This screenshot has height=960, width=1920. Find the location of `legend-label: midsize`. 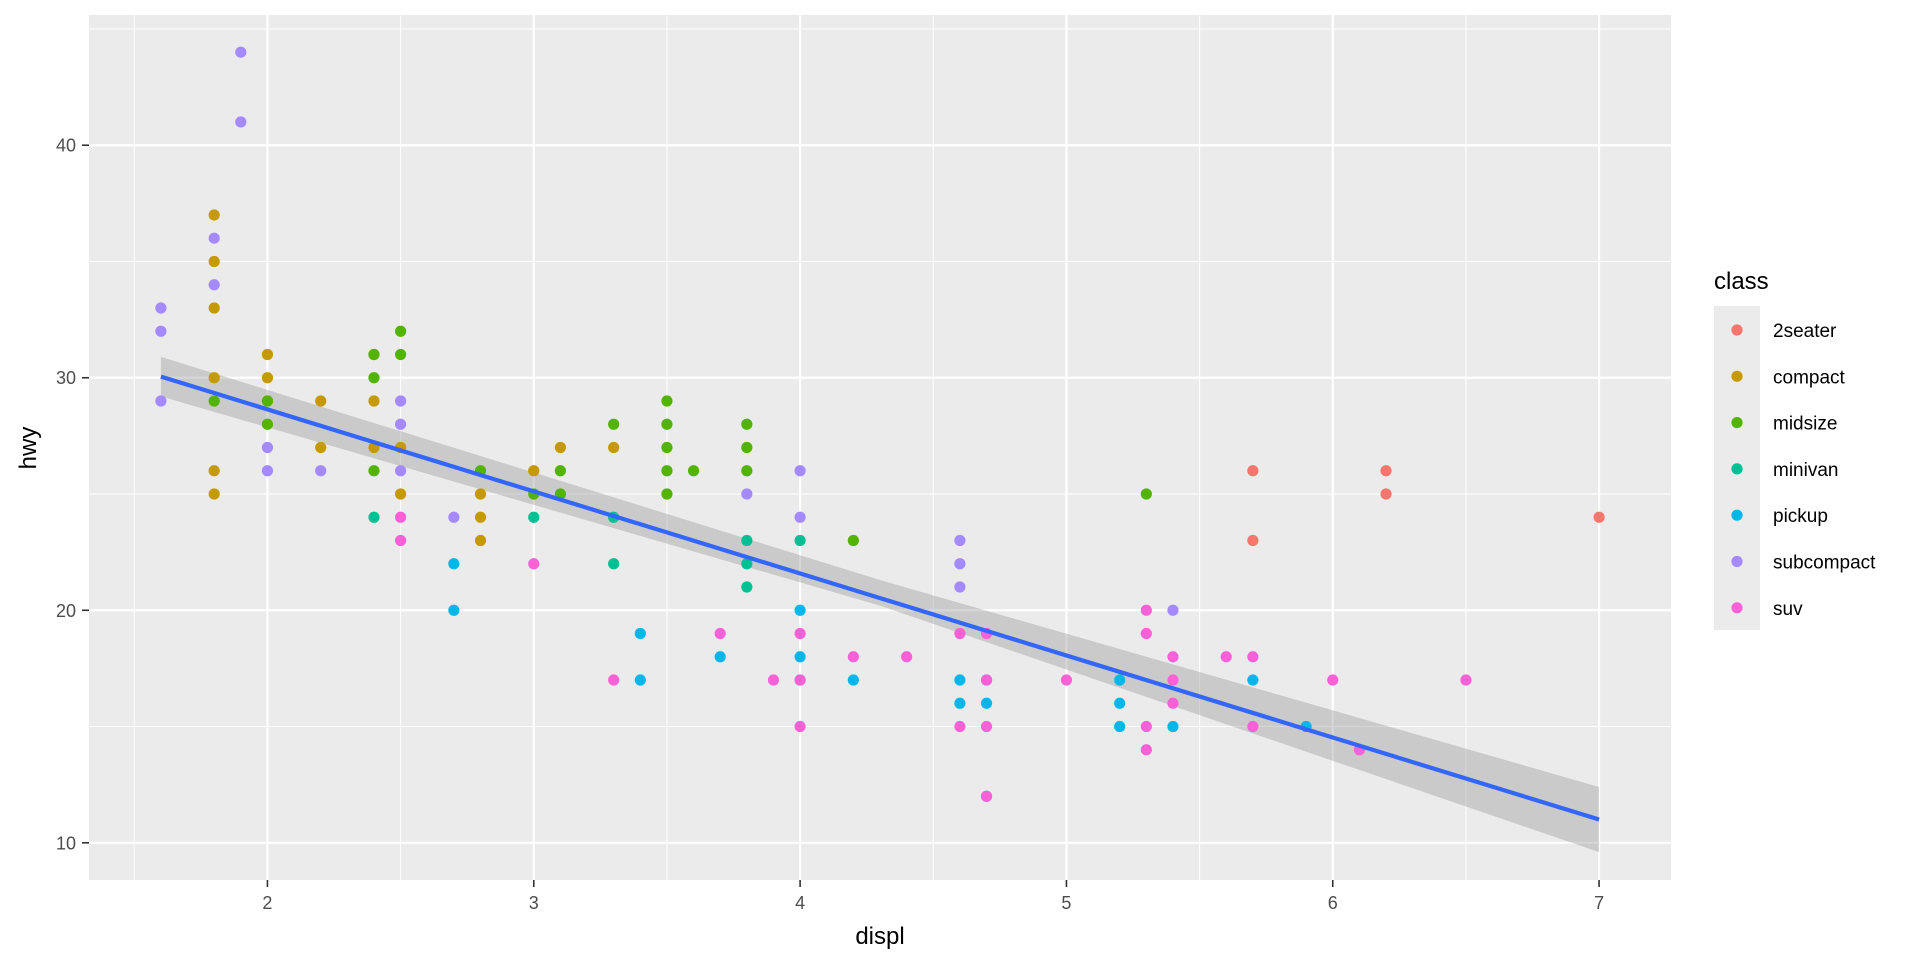

legend-label: midsize is located at coordinates (1805, 424).